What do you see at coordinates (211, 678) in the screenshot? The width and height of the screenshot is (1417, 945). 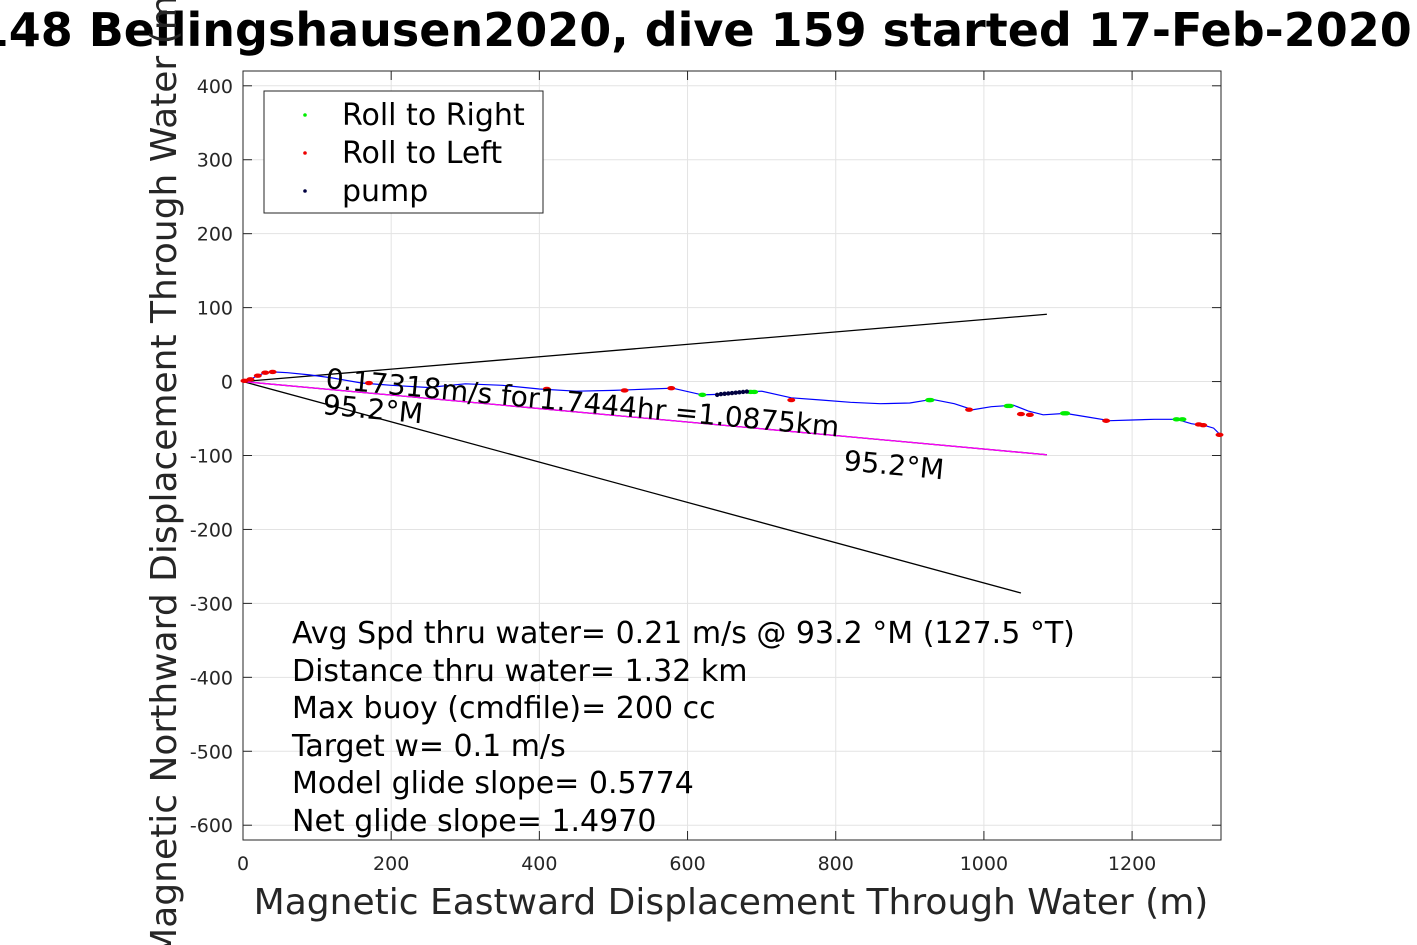 I see `y-tick-label: -400` at bounding box center [211, 678].